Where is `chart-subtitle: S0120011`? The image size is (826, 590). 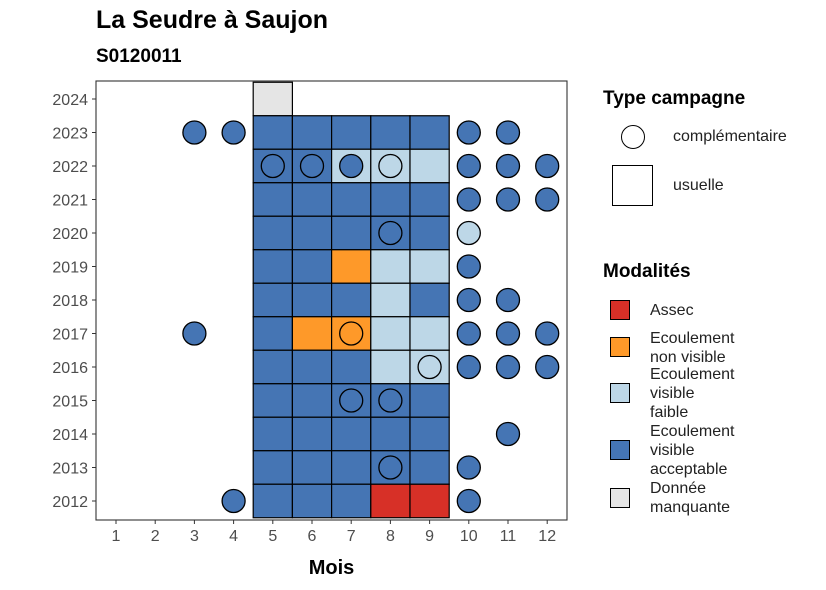
chart-subtitle: S0120011 is located at coordinates (139, 56).